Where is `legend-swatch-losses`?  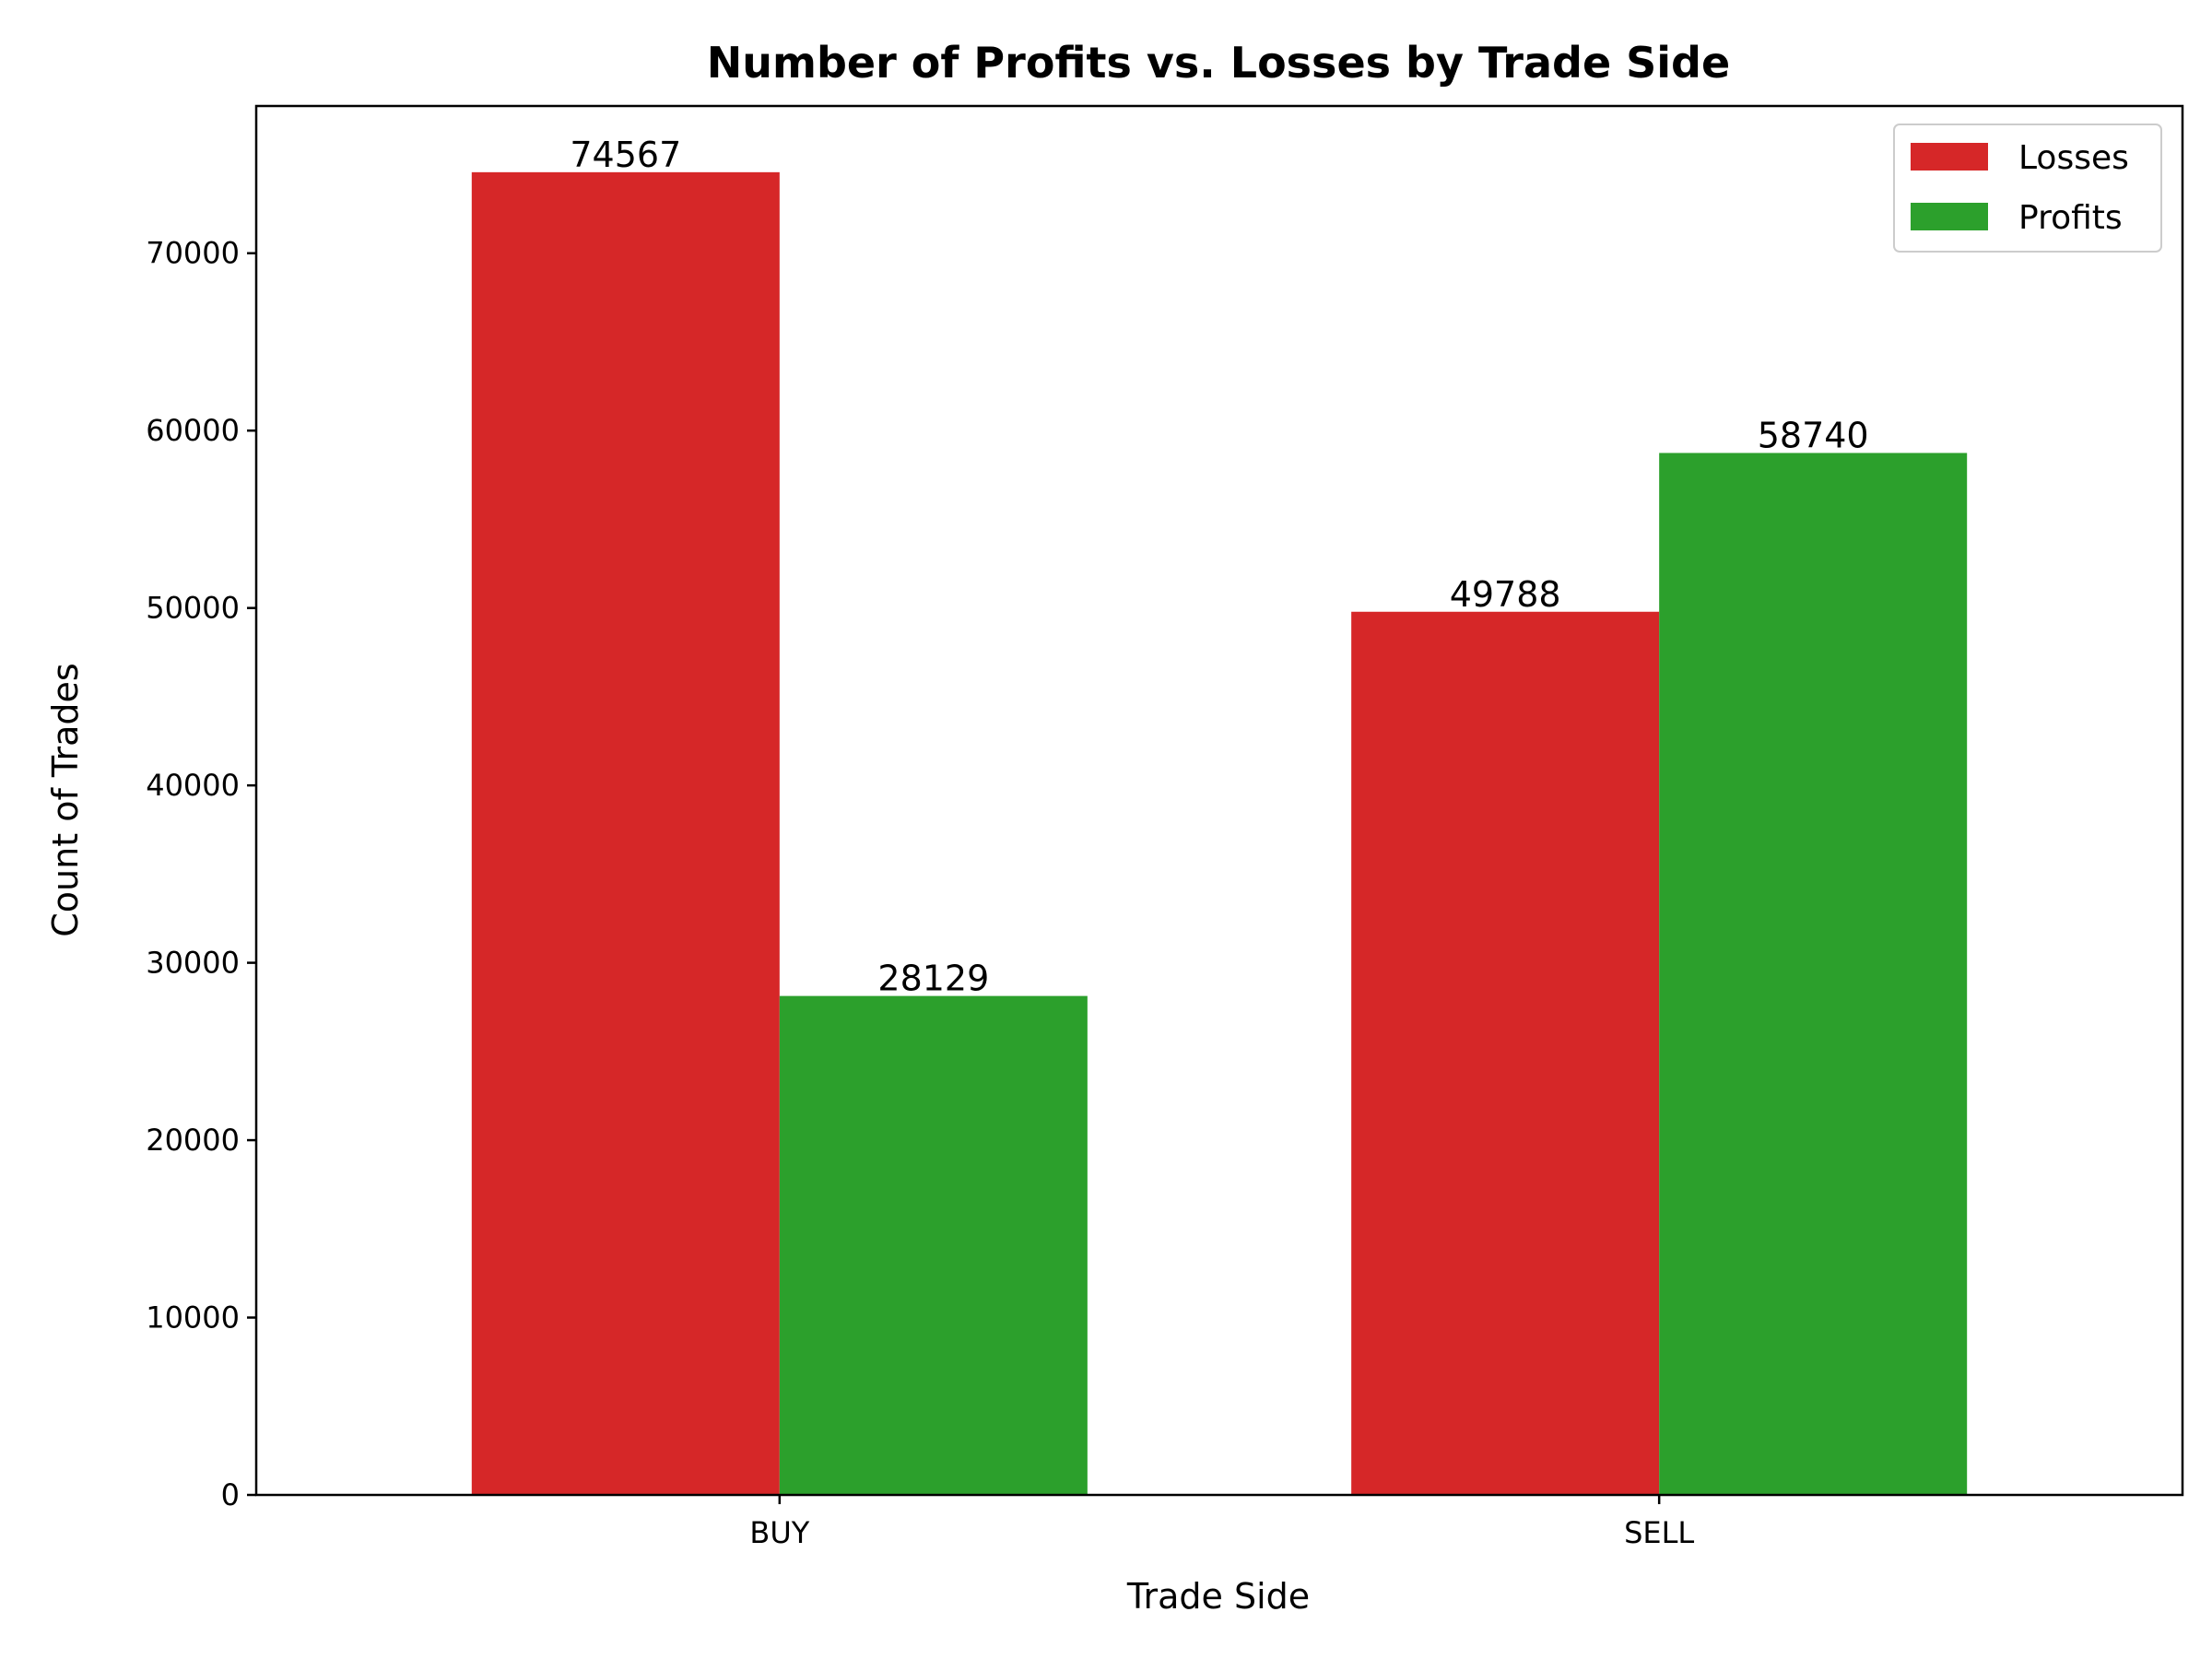 legend-swatch-losses is located at coordinates (1949, 157).